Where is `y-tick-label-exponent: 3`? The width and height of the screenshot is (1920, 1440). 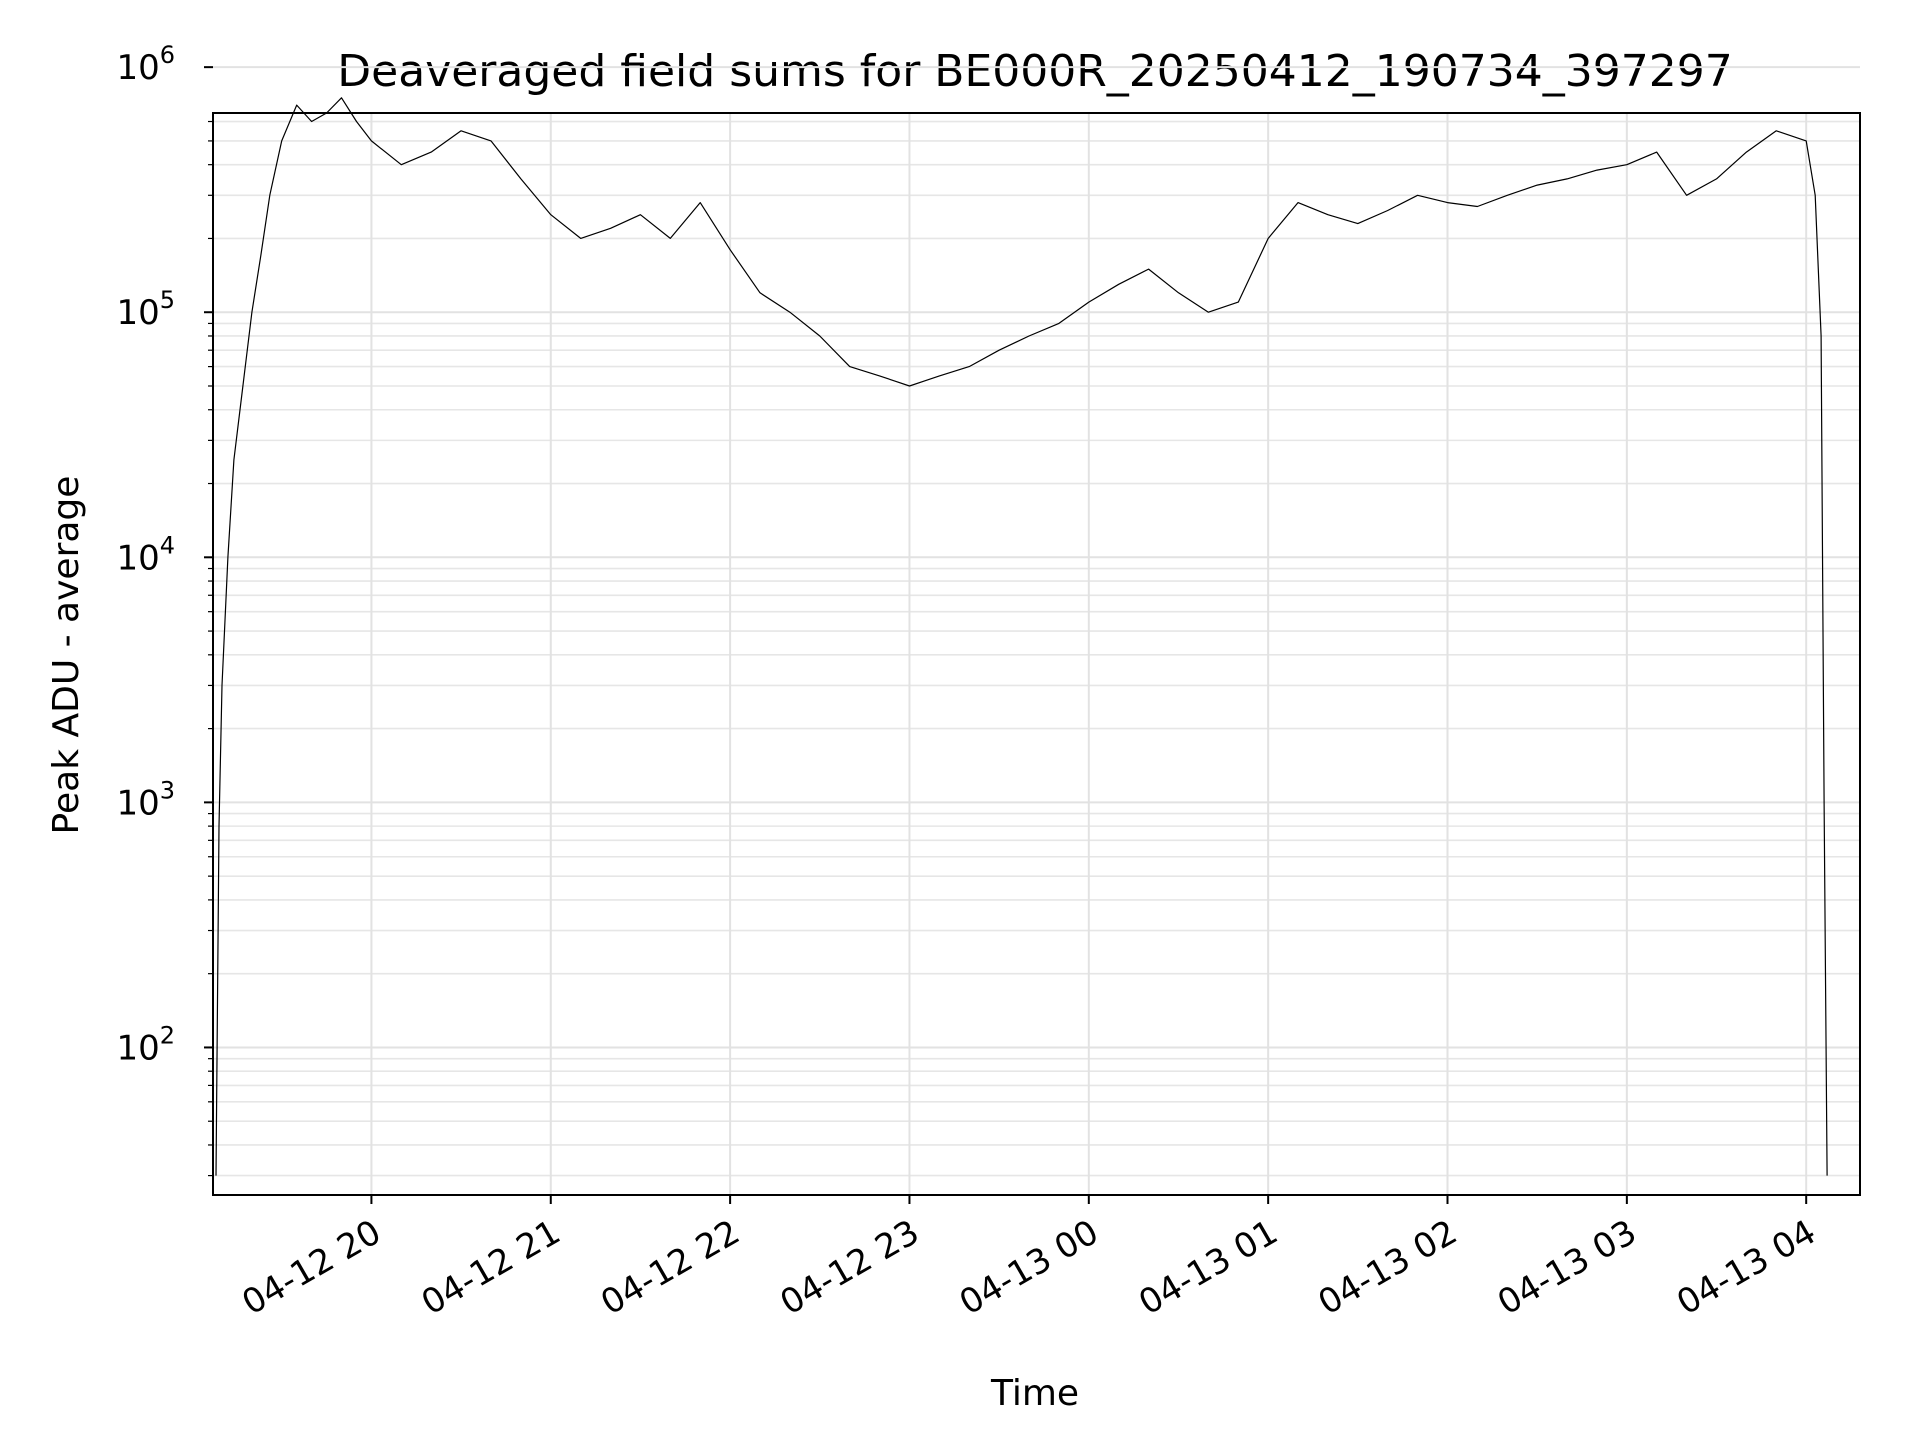
y-tick-label-exponent: 3 is located at coordinates (167, 790).